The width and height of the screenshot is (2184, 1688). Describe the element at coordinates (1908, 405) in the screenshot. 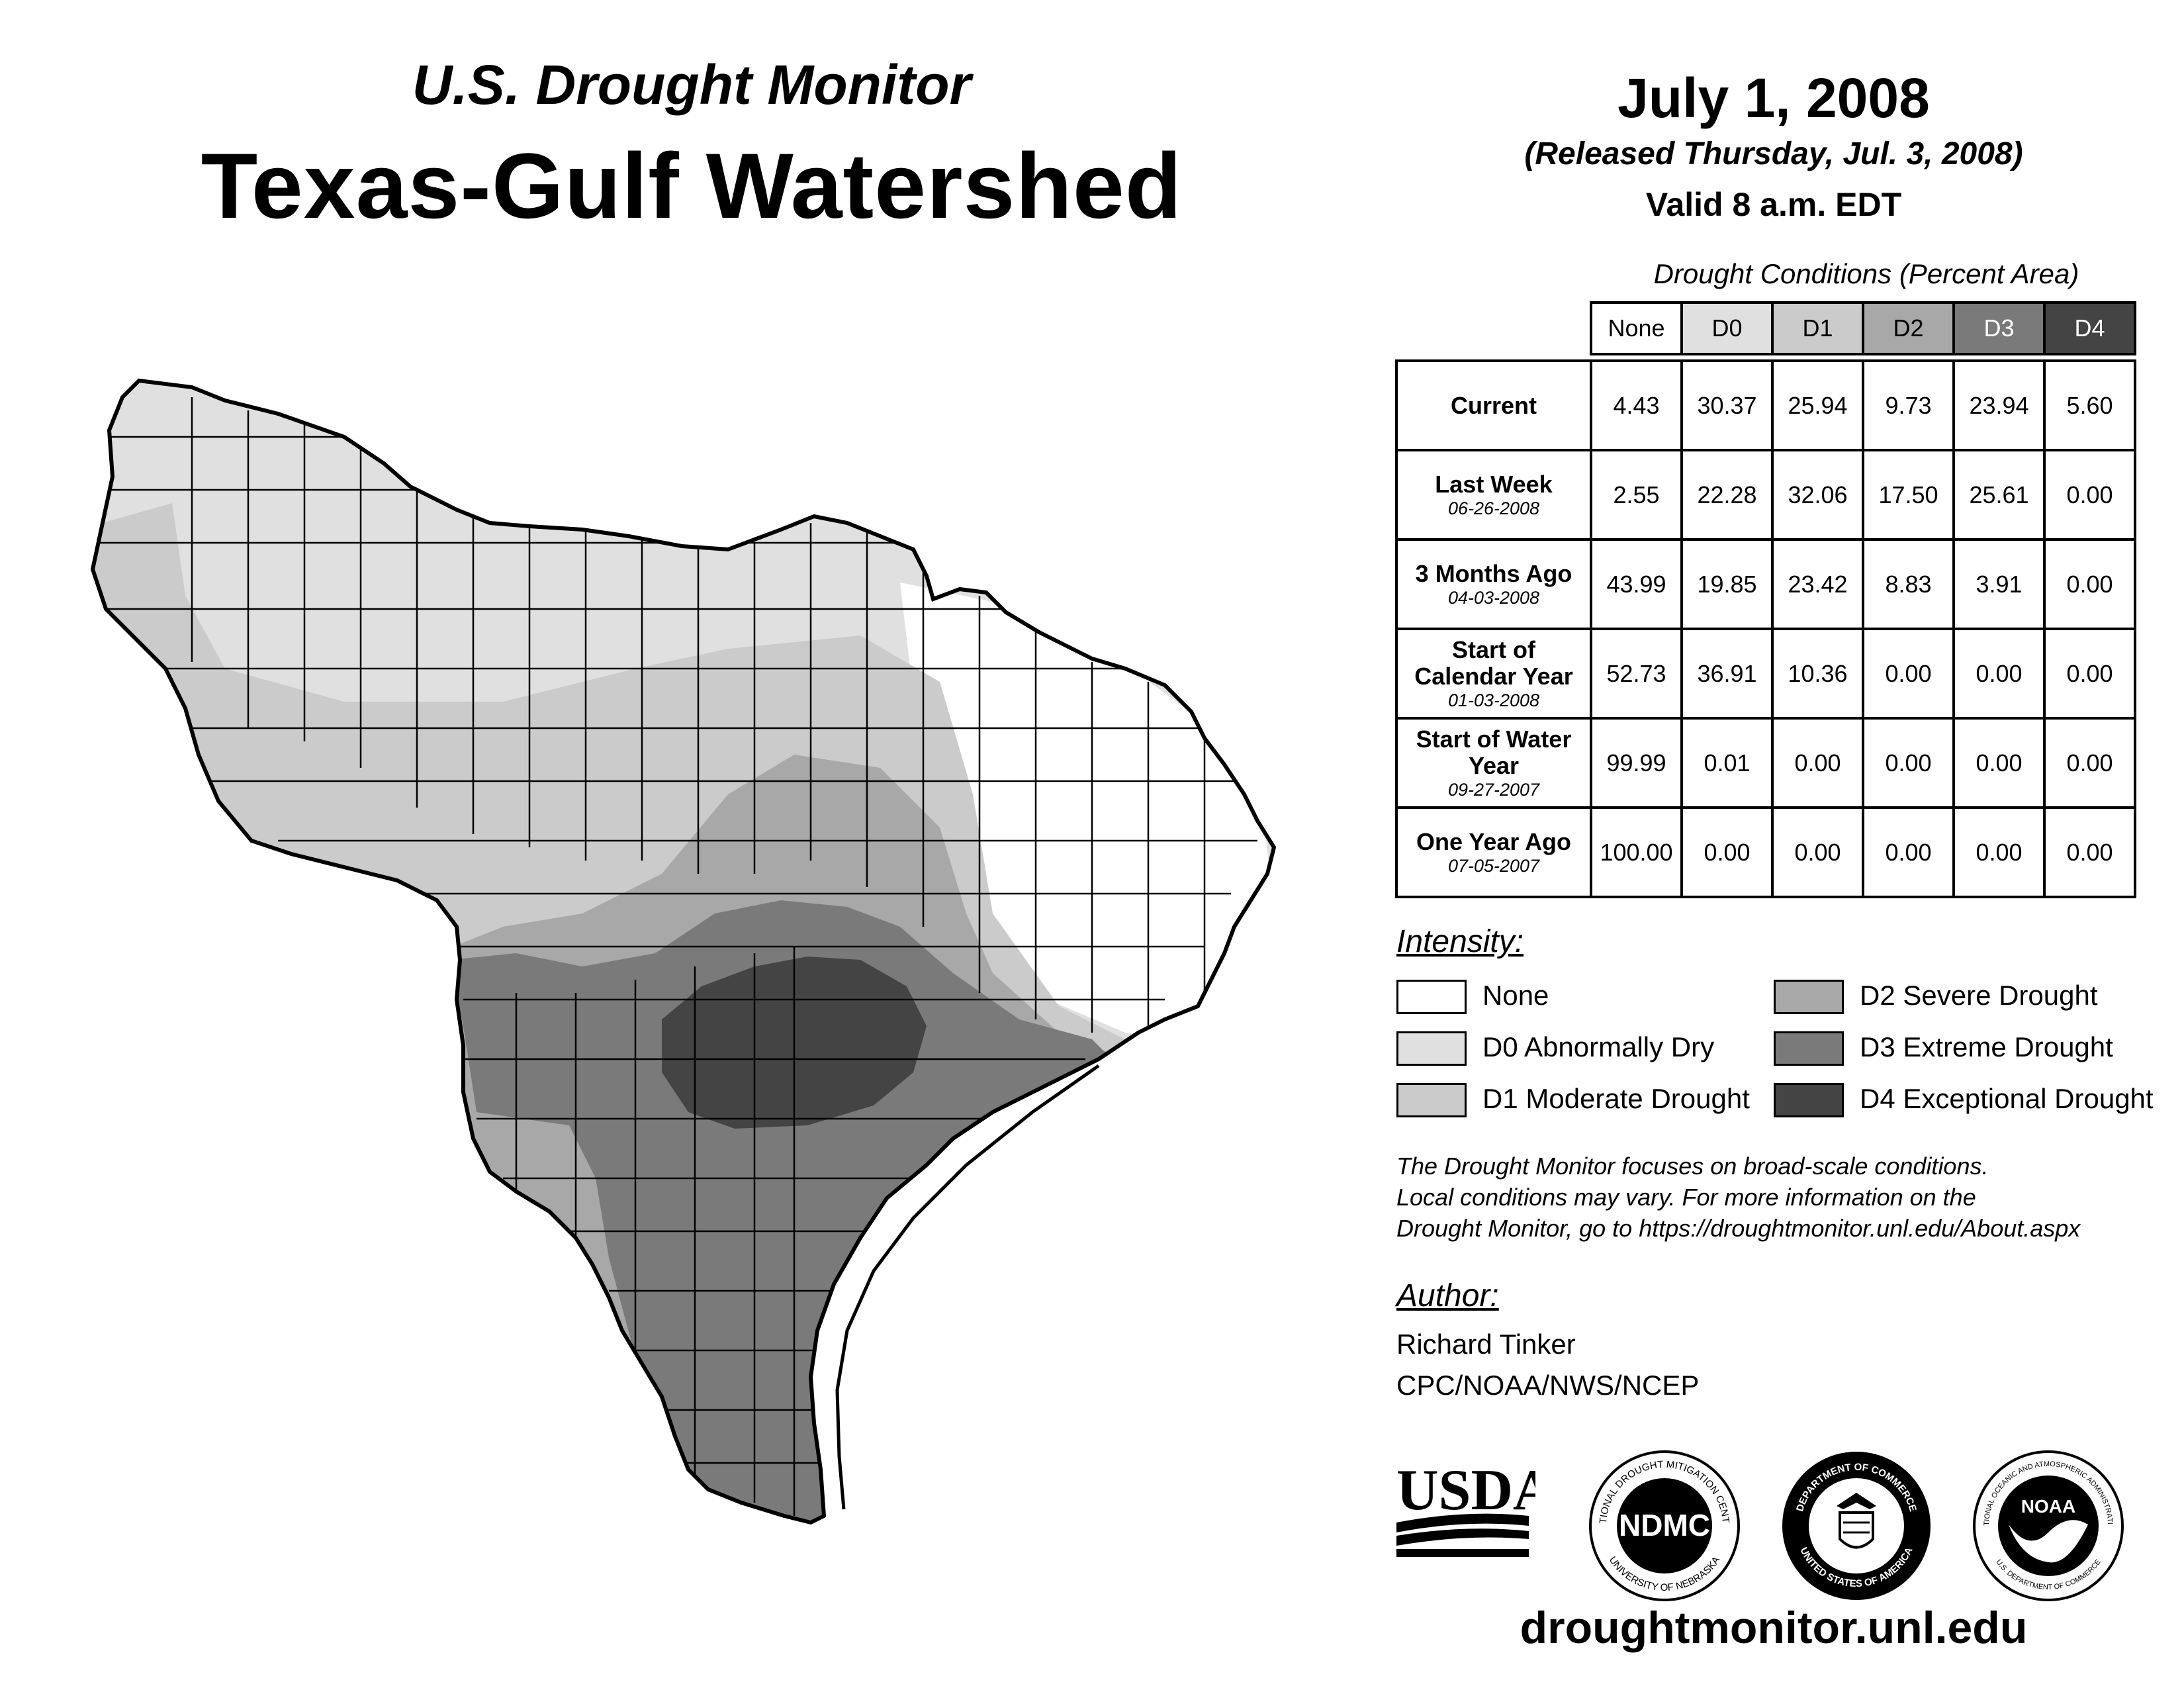

I see `table-cell: 9.73` at that location.